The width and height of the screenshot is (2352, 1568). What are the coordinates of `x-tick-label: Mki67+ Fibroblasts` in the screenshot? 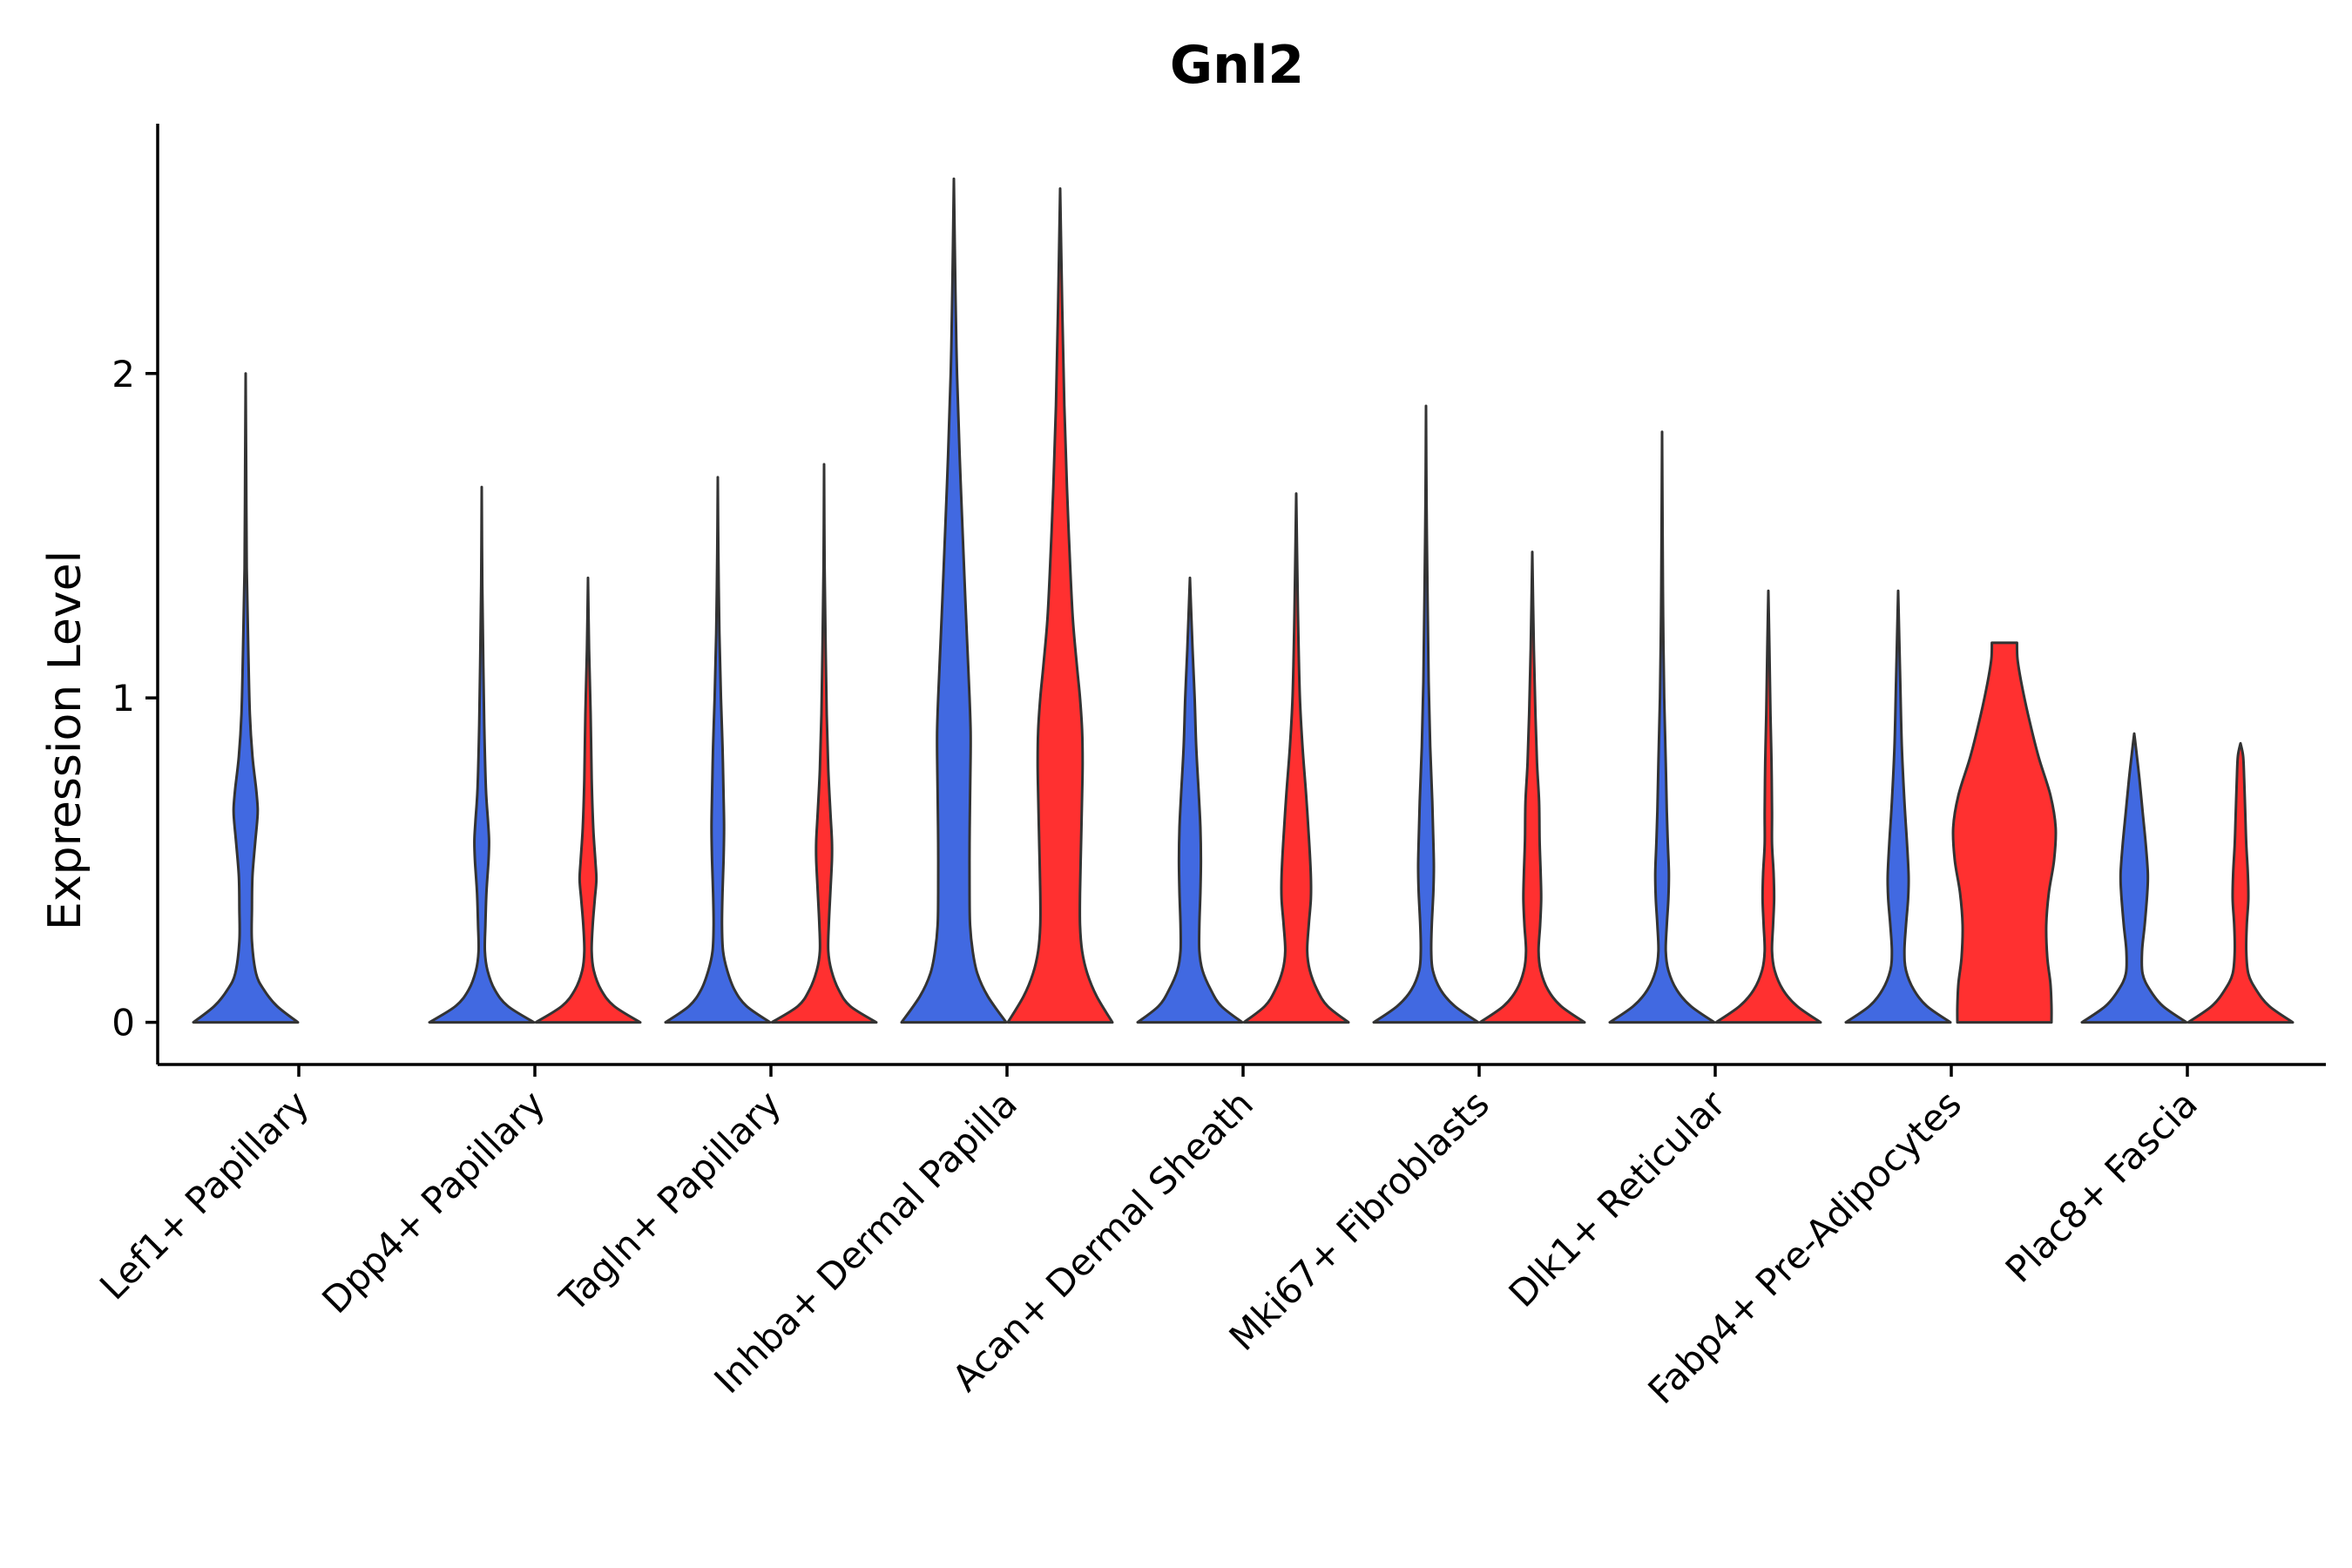 It's located at (1359, 1220).